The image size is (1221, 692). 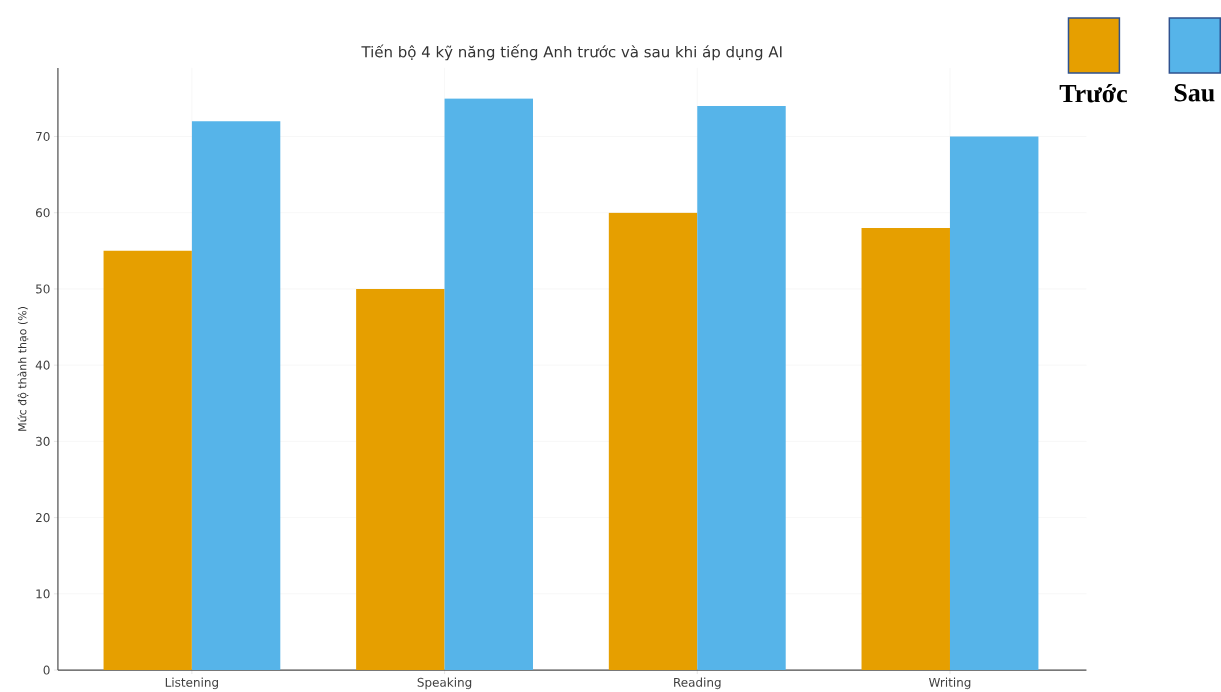 I want to click on y-tick-label: 30, so click(x=43, y=441).